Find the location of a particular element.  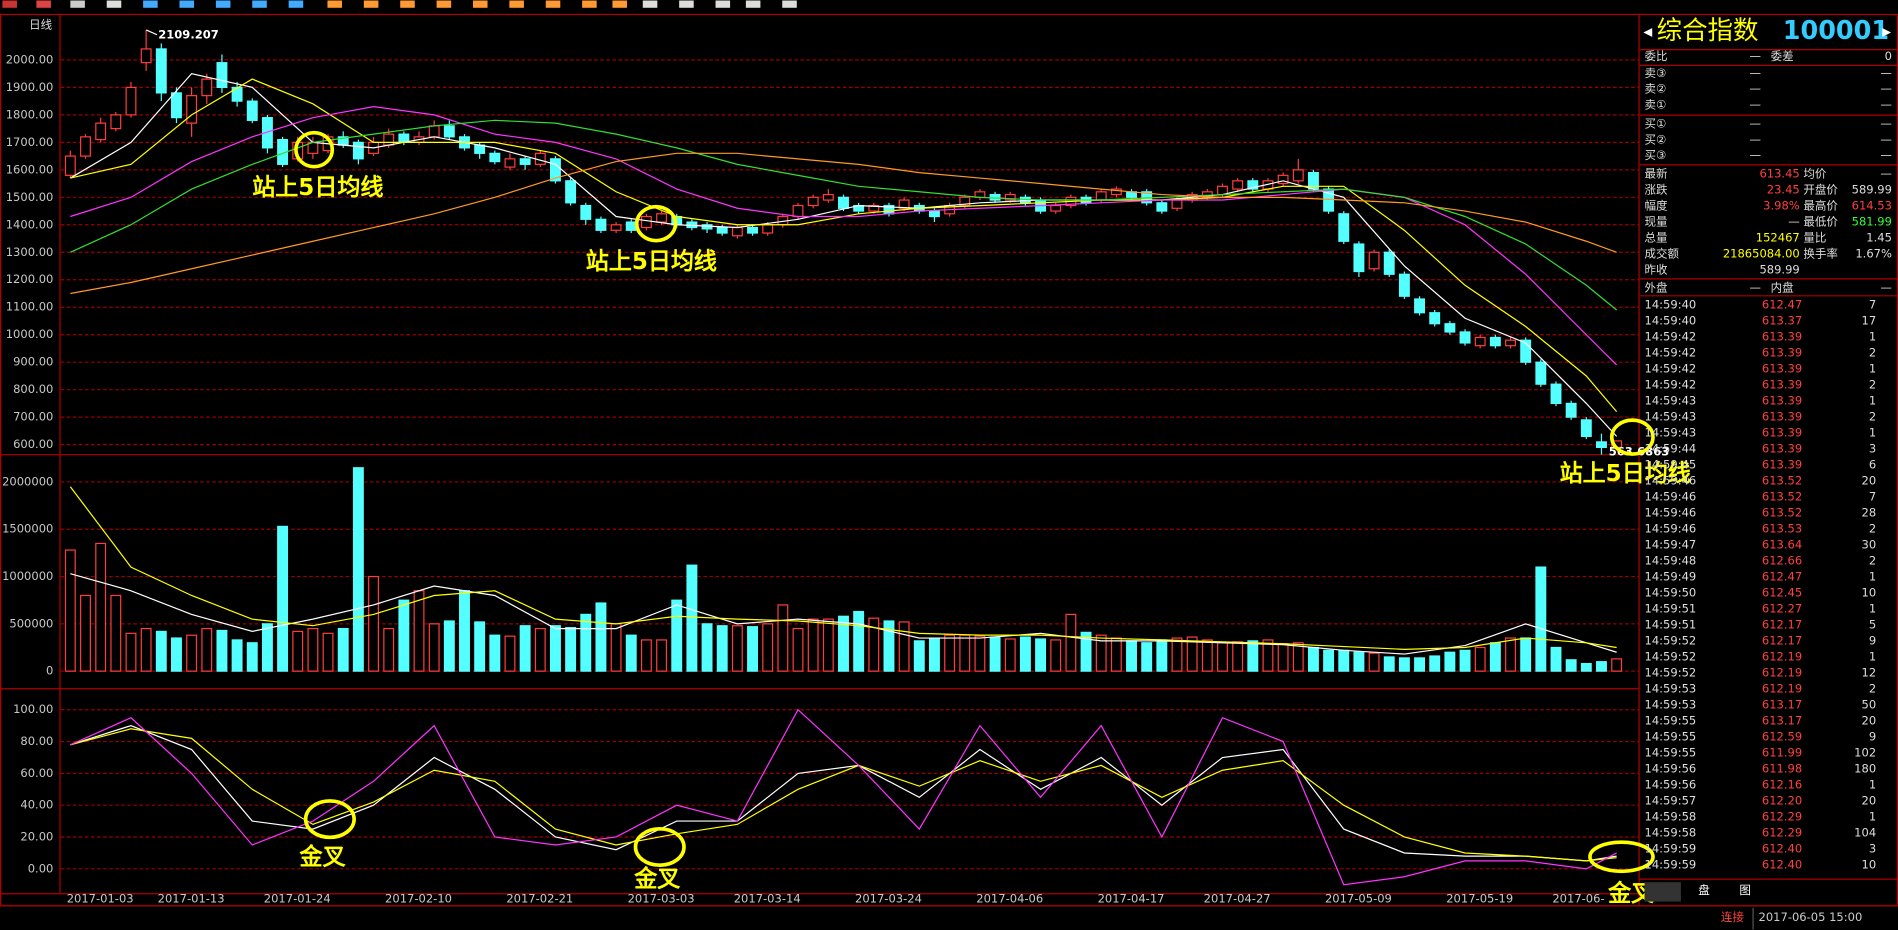

trade-volume: 20 is located at coordinates (1869, 481).